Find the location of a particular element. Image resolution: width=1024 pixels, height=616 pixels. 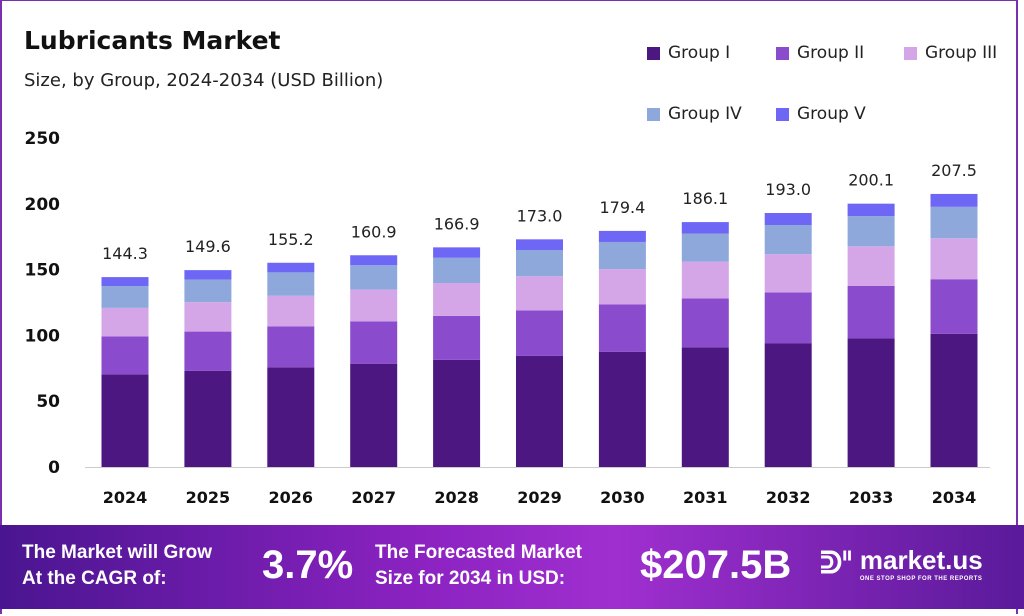

bar-segment-group-v-2027 is located at coordinates (374, 260).